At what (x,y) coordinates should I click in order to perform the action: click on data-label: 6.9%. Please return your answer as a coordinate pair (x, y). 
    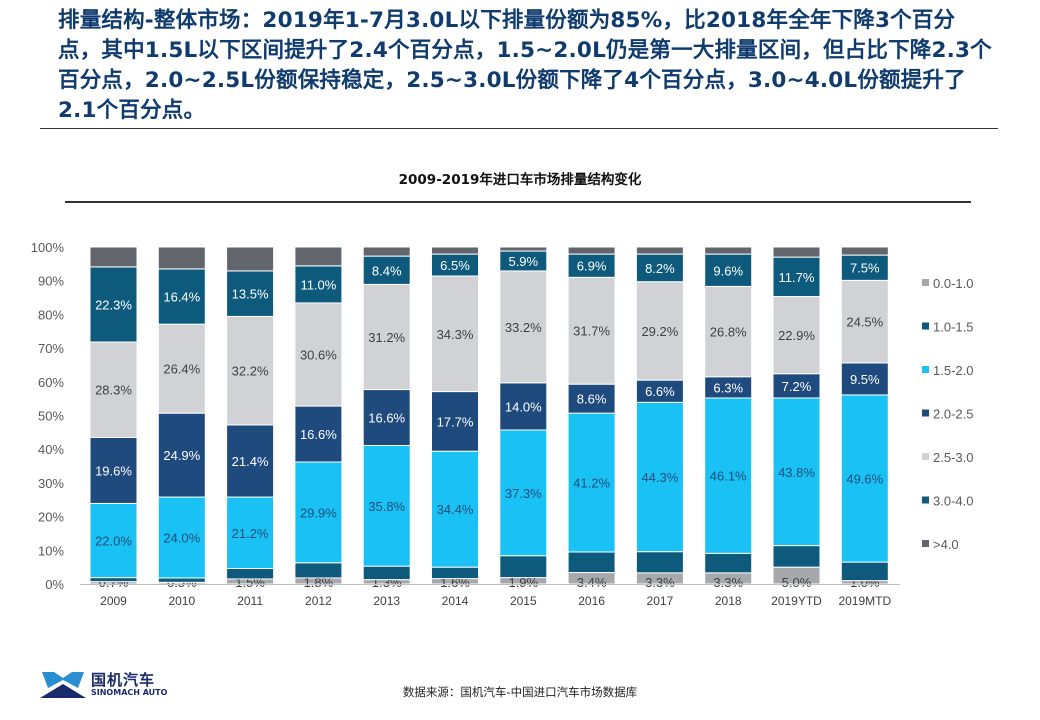
    Looking at the image, I should click on (592, 266).